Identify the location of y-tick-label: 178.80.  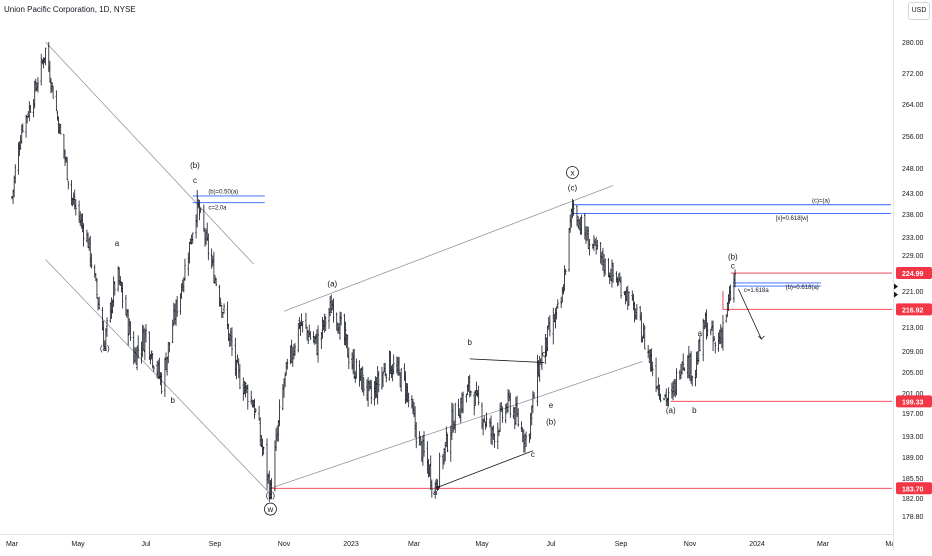
(913, 517).